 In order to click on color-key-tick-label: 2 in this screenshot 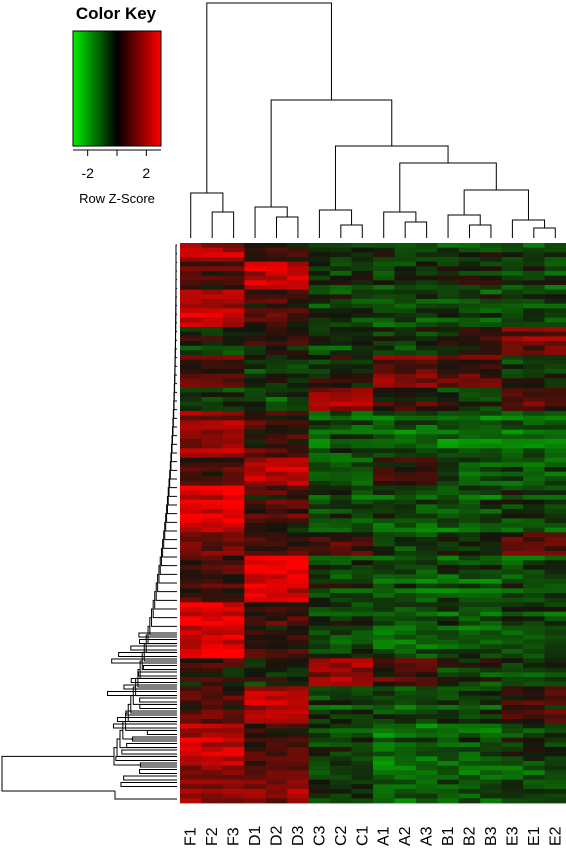, I will do `click(146, 173)`.